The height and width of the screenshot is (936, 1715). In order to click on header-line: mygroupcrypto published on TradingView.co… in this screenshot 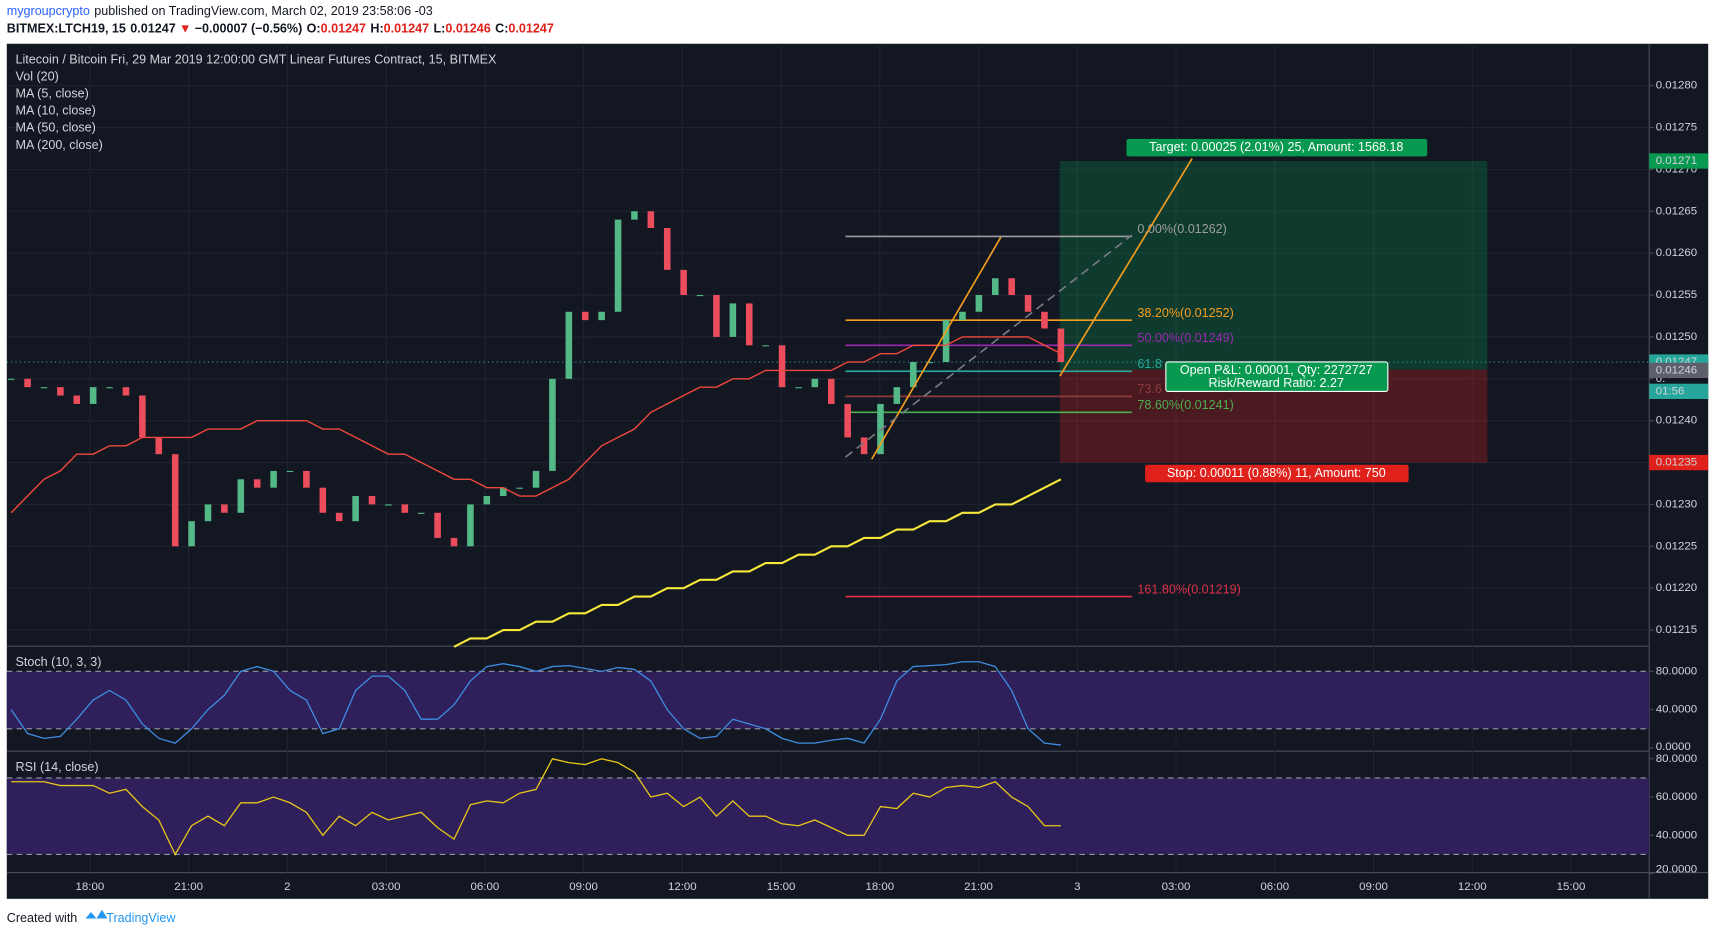, I will do `click(220, 11)`.